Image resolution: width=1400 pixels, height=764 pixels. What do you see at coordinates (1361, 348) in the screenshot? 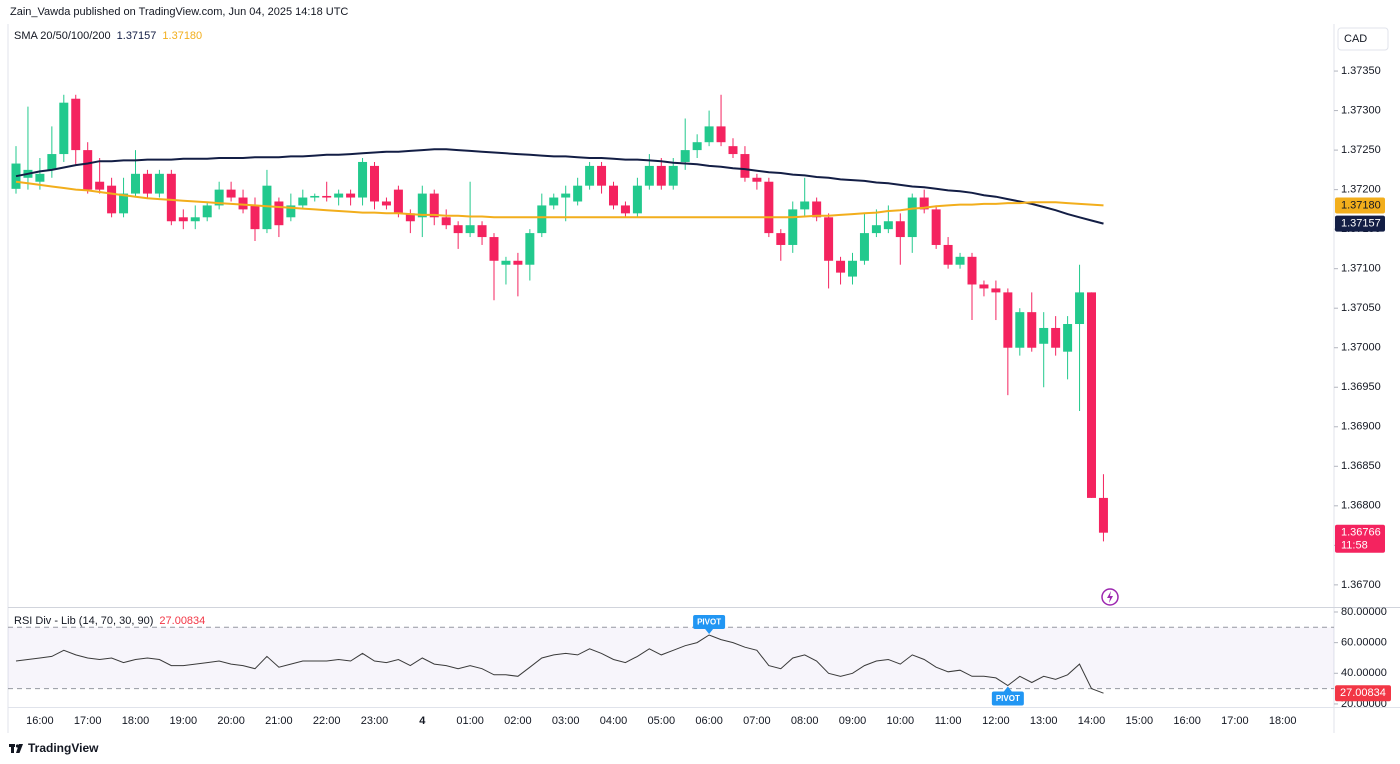
I see `y-tick-label: 1.37000` at bounding box center [1361, 348].